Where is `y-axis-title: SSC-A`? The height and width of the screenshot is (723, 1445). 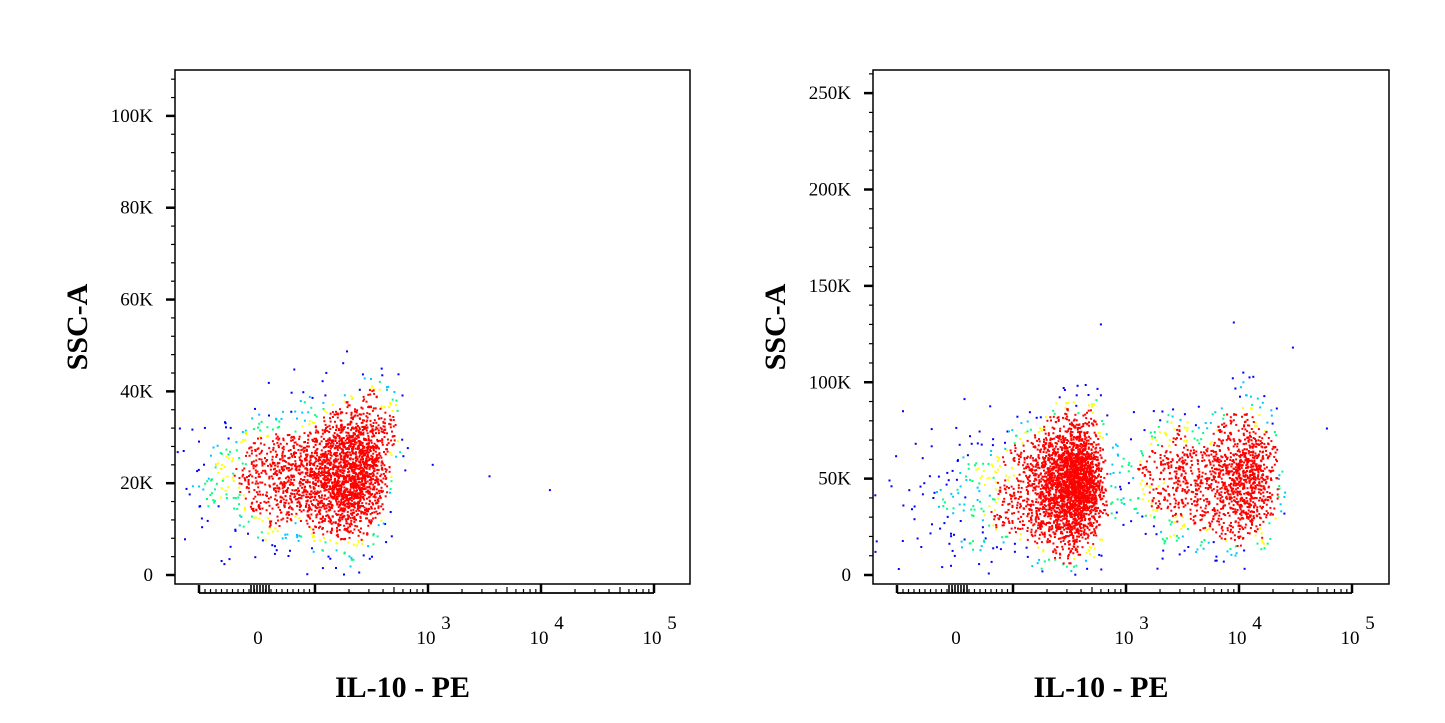
y-axis-title: SSC-A is located at coordinates (77, 326).